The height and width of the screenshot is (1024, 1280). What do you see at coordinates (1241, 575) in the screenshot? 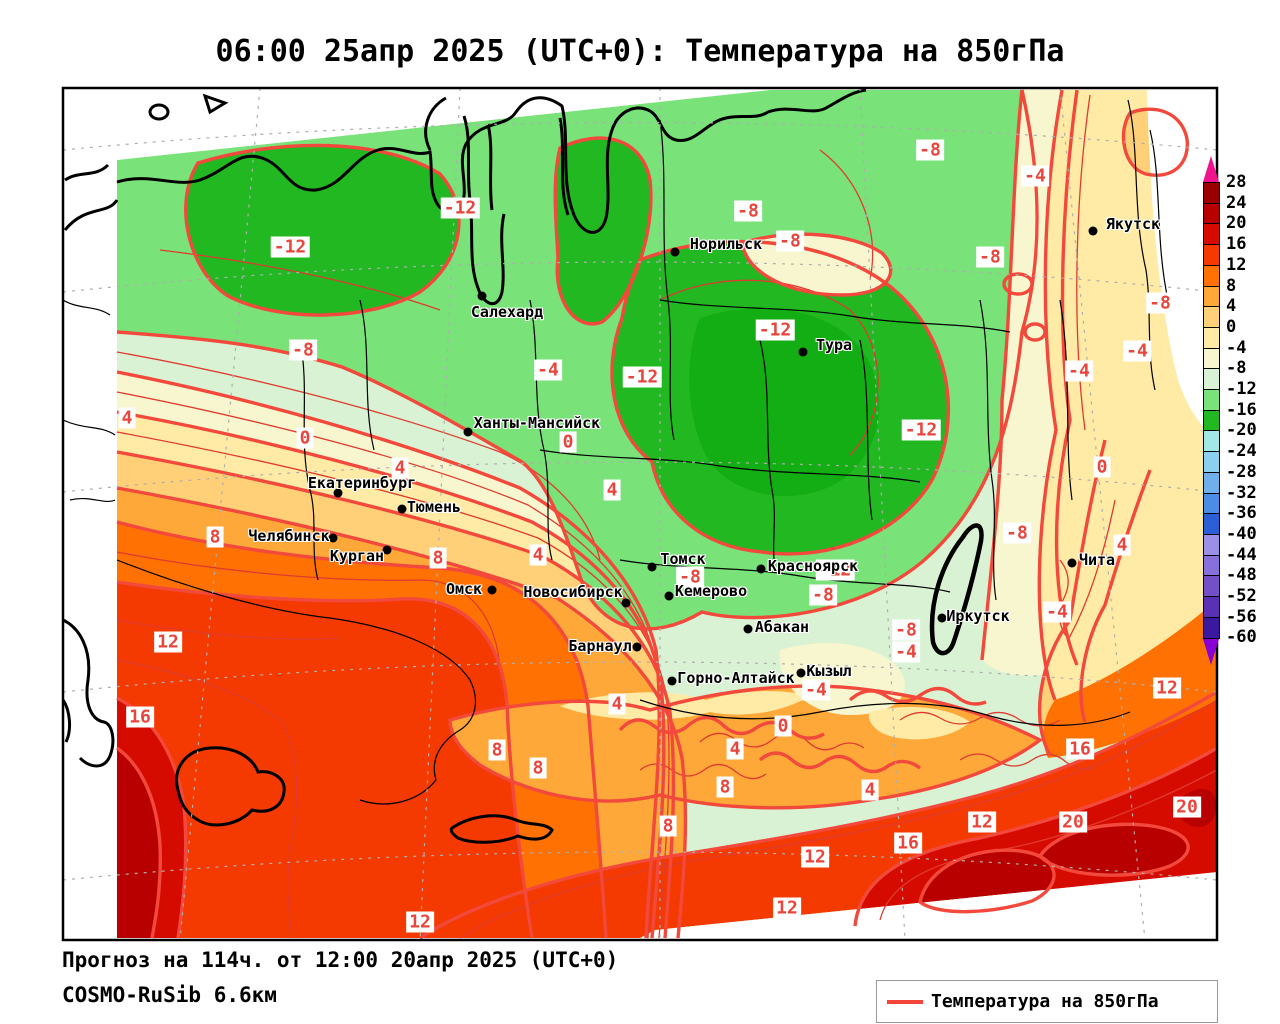
I see `colorbar-tick-label: -48` at bounding box center [1241, 575].